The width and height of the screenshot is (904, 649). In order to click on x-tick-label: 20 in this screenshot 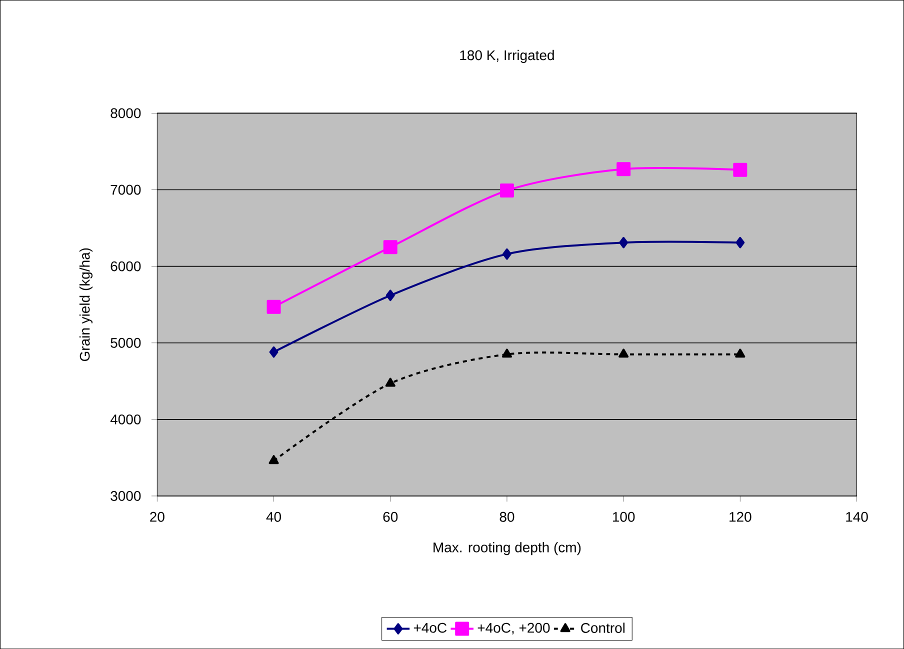, I will do `click(157, 517)`.